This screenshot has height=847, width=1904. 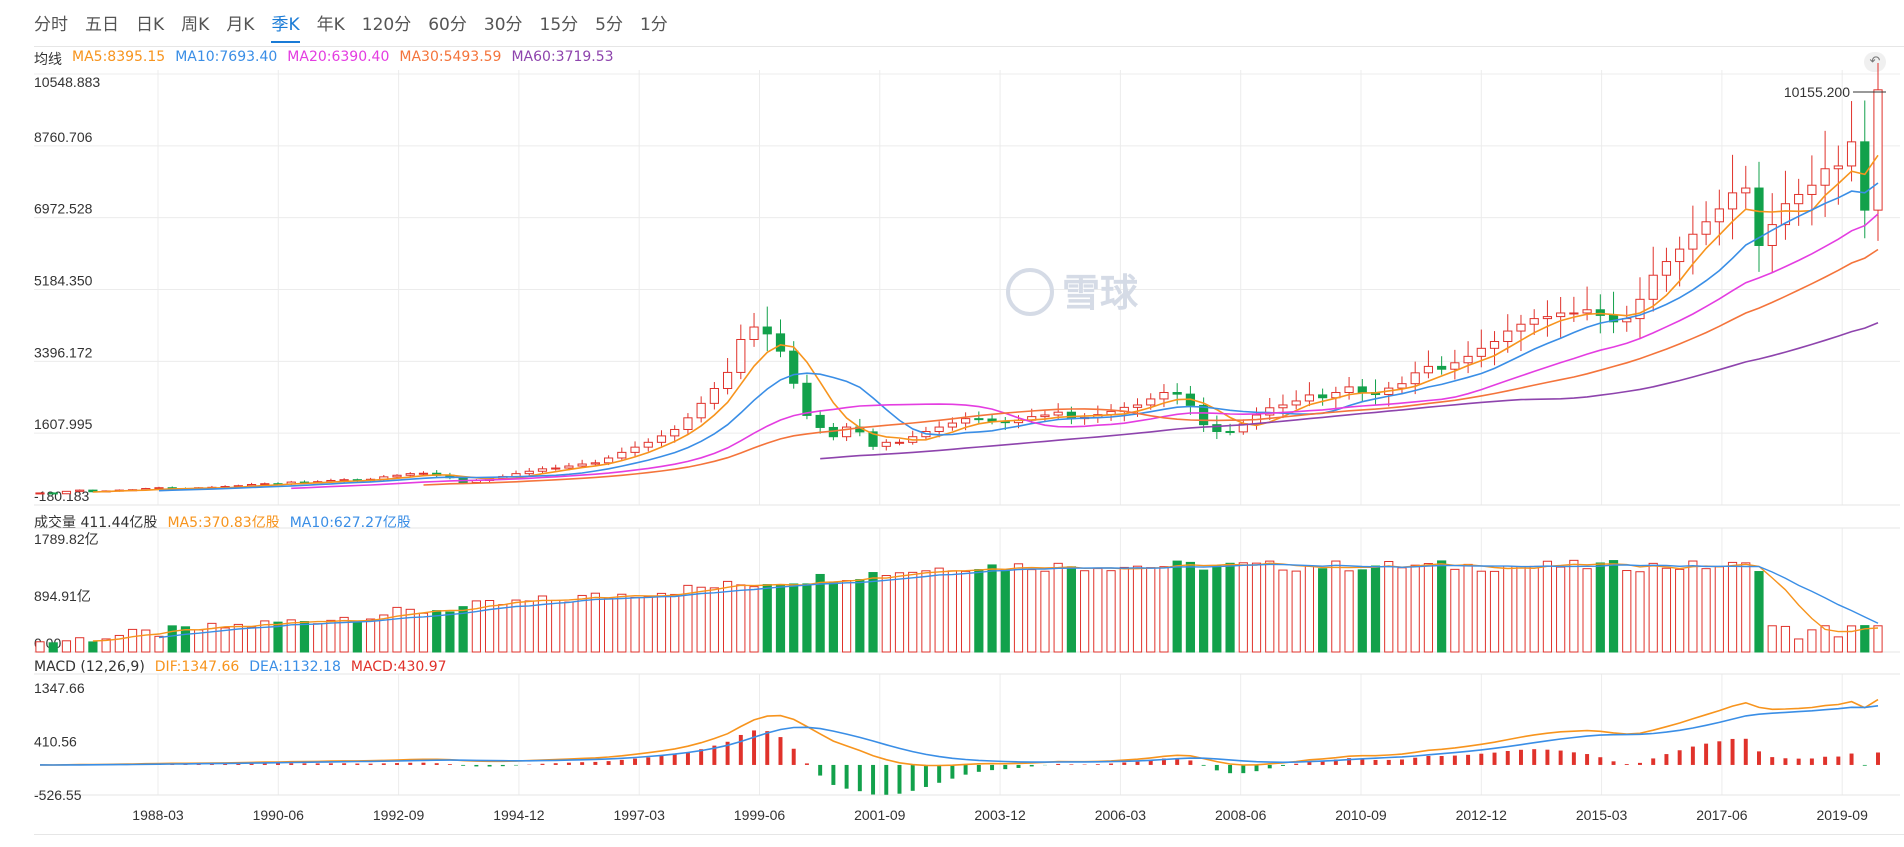 I want to click on macd-dea-line, so click(x=959, y=735).